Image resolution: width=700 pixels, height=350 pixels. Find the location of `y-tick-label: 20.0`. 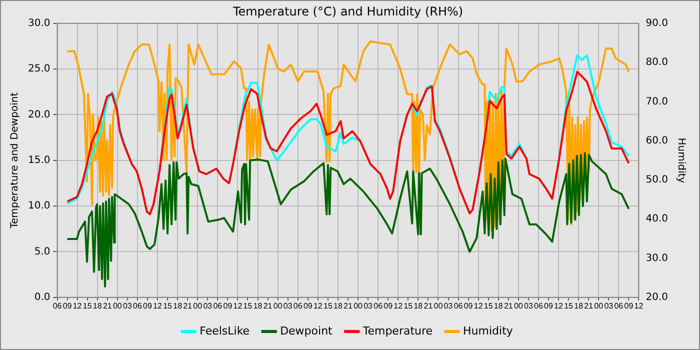

y-tick-label: 20.0 is located at coordinates (39, 114).